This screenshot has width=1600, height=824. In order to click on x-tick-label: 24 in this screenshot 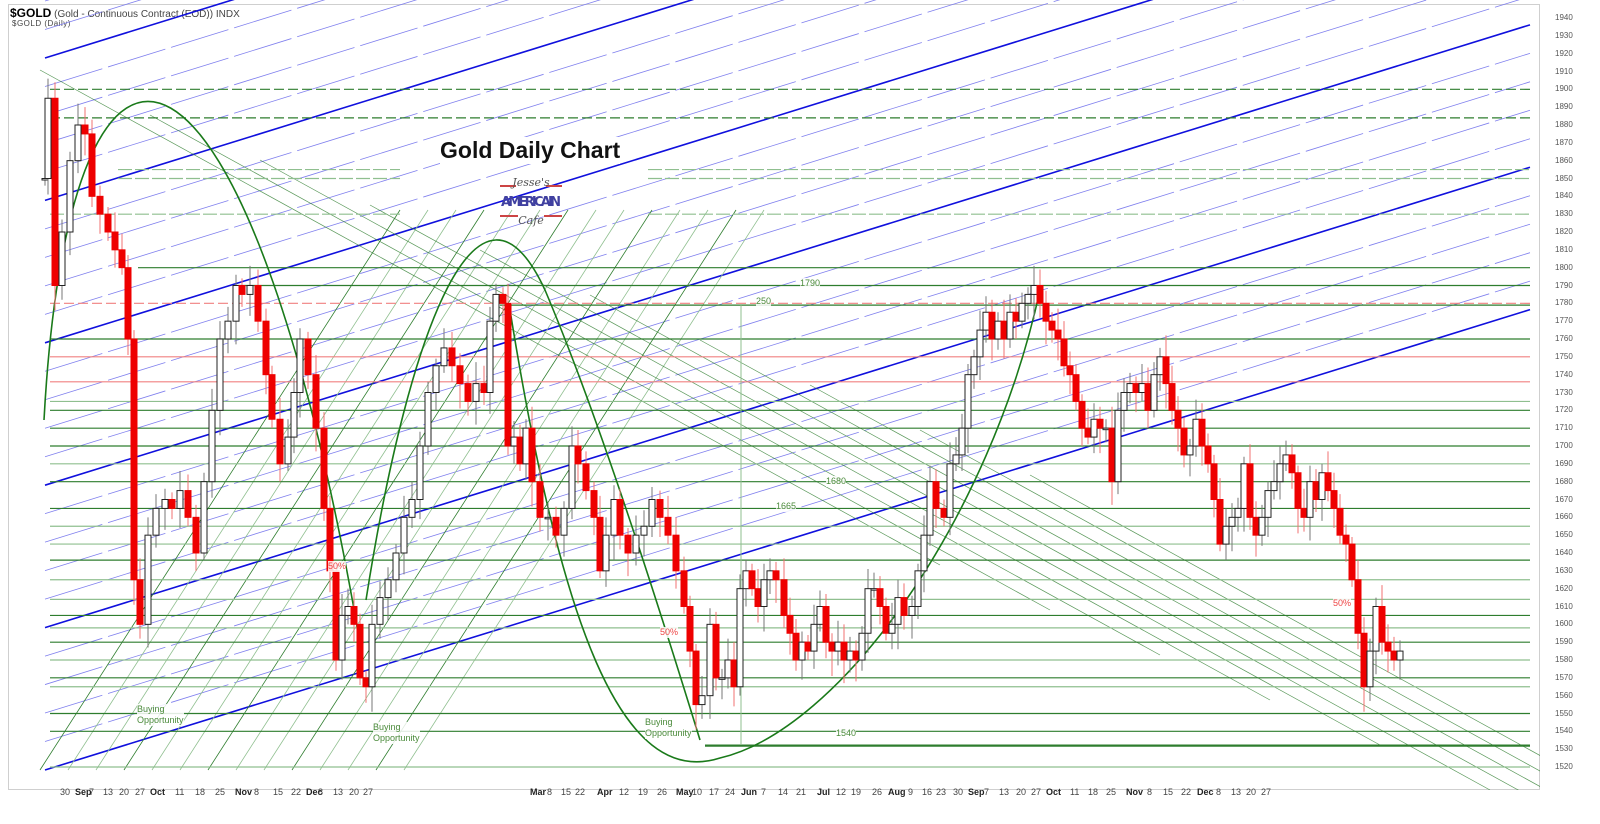, I will do `click(730, 792)`.